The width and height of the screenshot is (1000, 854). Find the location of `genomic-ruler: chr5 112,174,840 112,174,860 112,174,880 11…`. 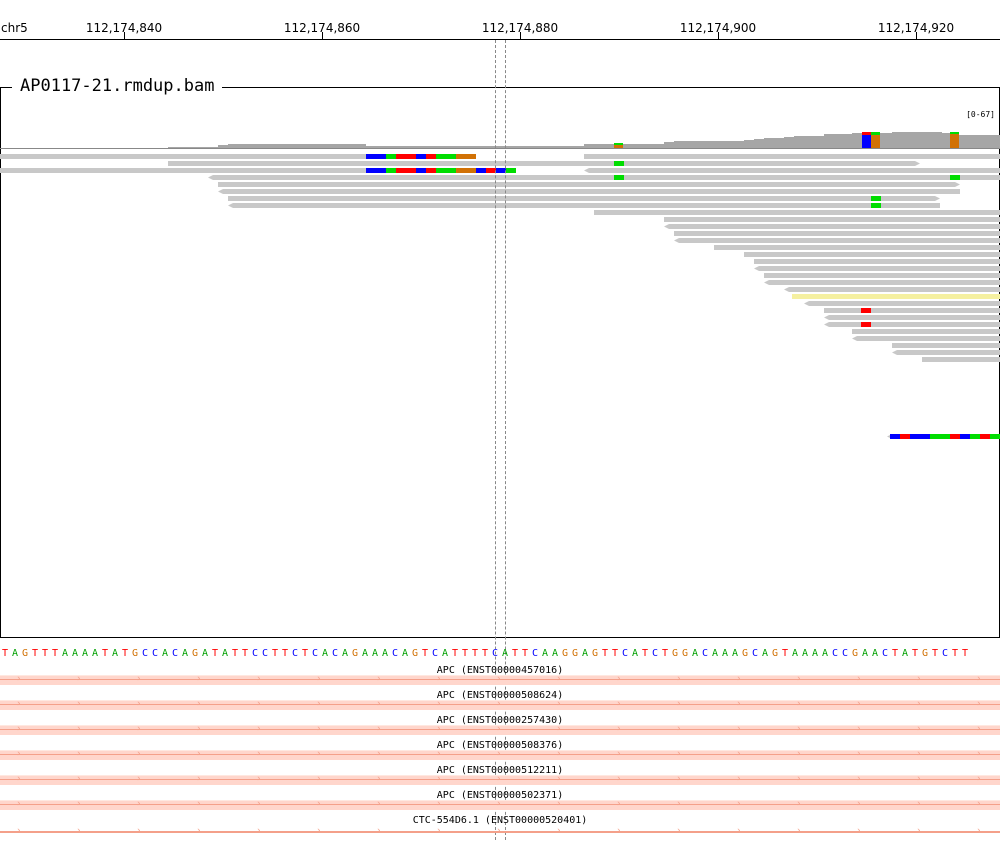

genomic-ruler: chr5 112,174,840 112,174,860 112,174,880 11… is located at coordinates (500, 20).